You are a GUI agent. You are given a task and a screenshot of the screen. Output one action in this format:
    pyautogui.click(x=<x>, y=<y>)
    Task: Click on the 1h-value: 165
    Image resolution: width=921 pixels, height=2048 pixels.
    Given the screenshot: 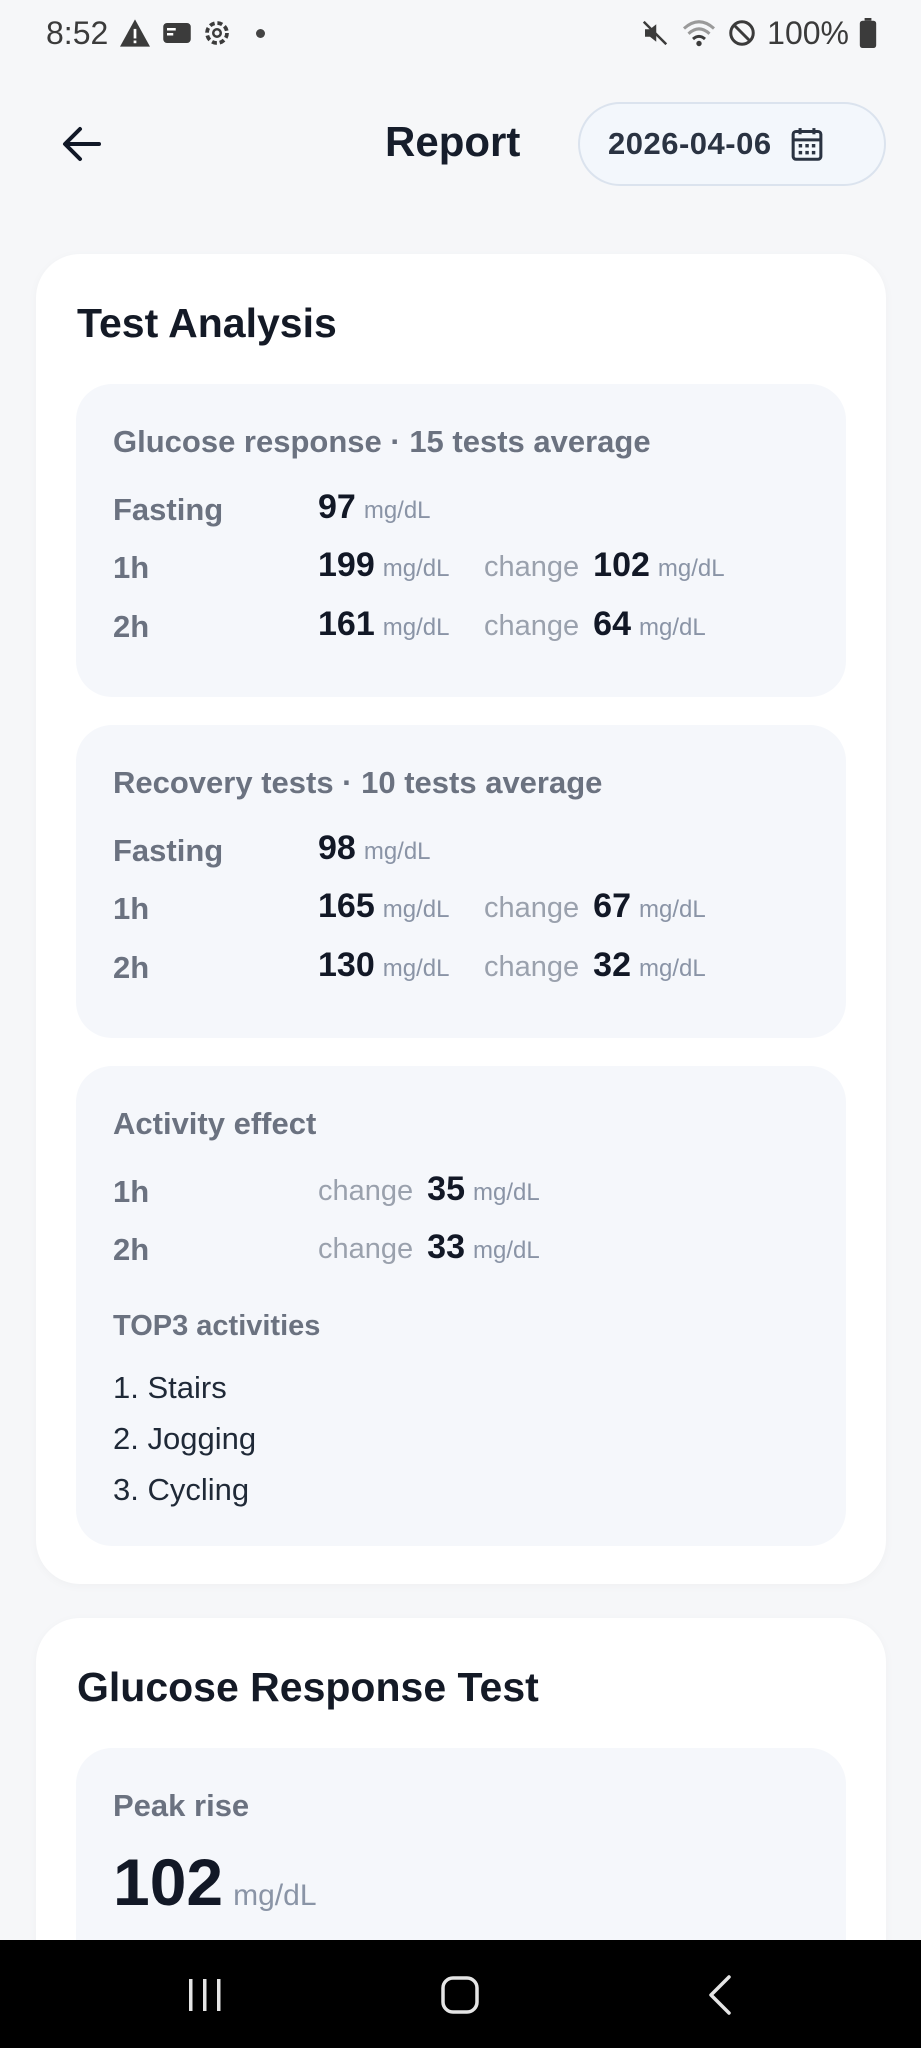 What is the action you would take?
    pyautogui.click(x=346, y=906)
    